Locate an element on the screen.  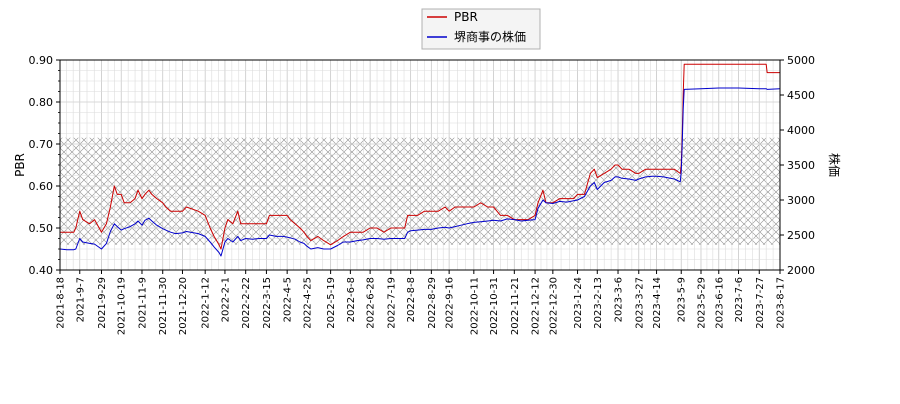
y-left-tick-label: 0.40 is located at coordinates (41, 270).